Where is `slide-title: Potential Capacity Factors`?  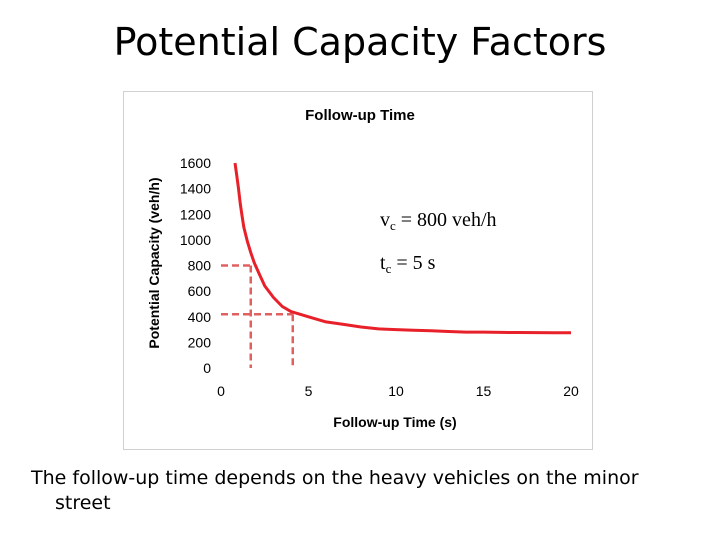 slide-title: Potential Capacity Factors is located at coordinates (360, 42).